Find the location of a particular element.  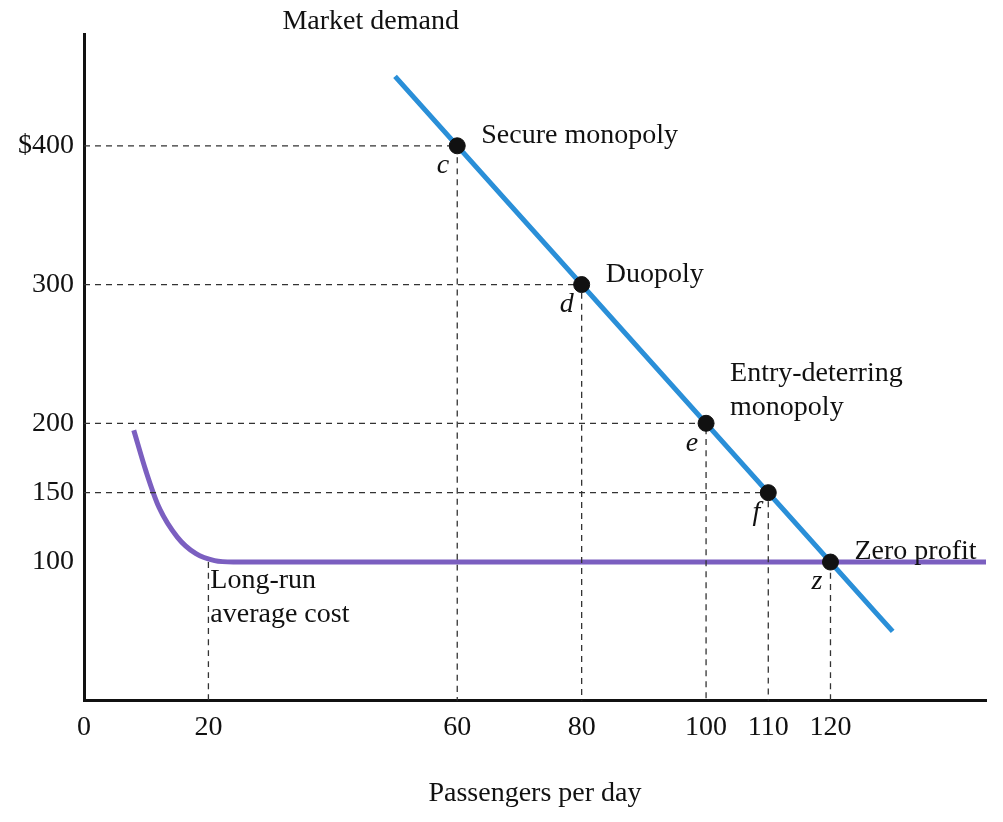

y-tick-label: 200 is located at coordinates (53, 421).